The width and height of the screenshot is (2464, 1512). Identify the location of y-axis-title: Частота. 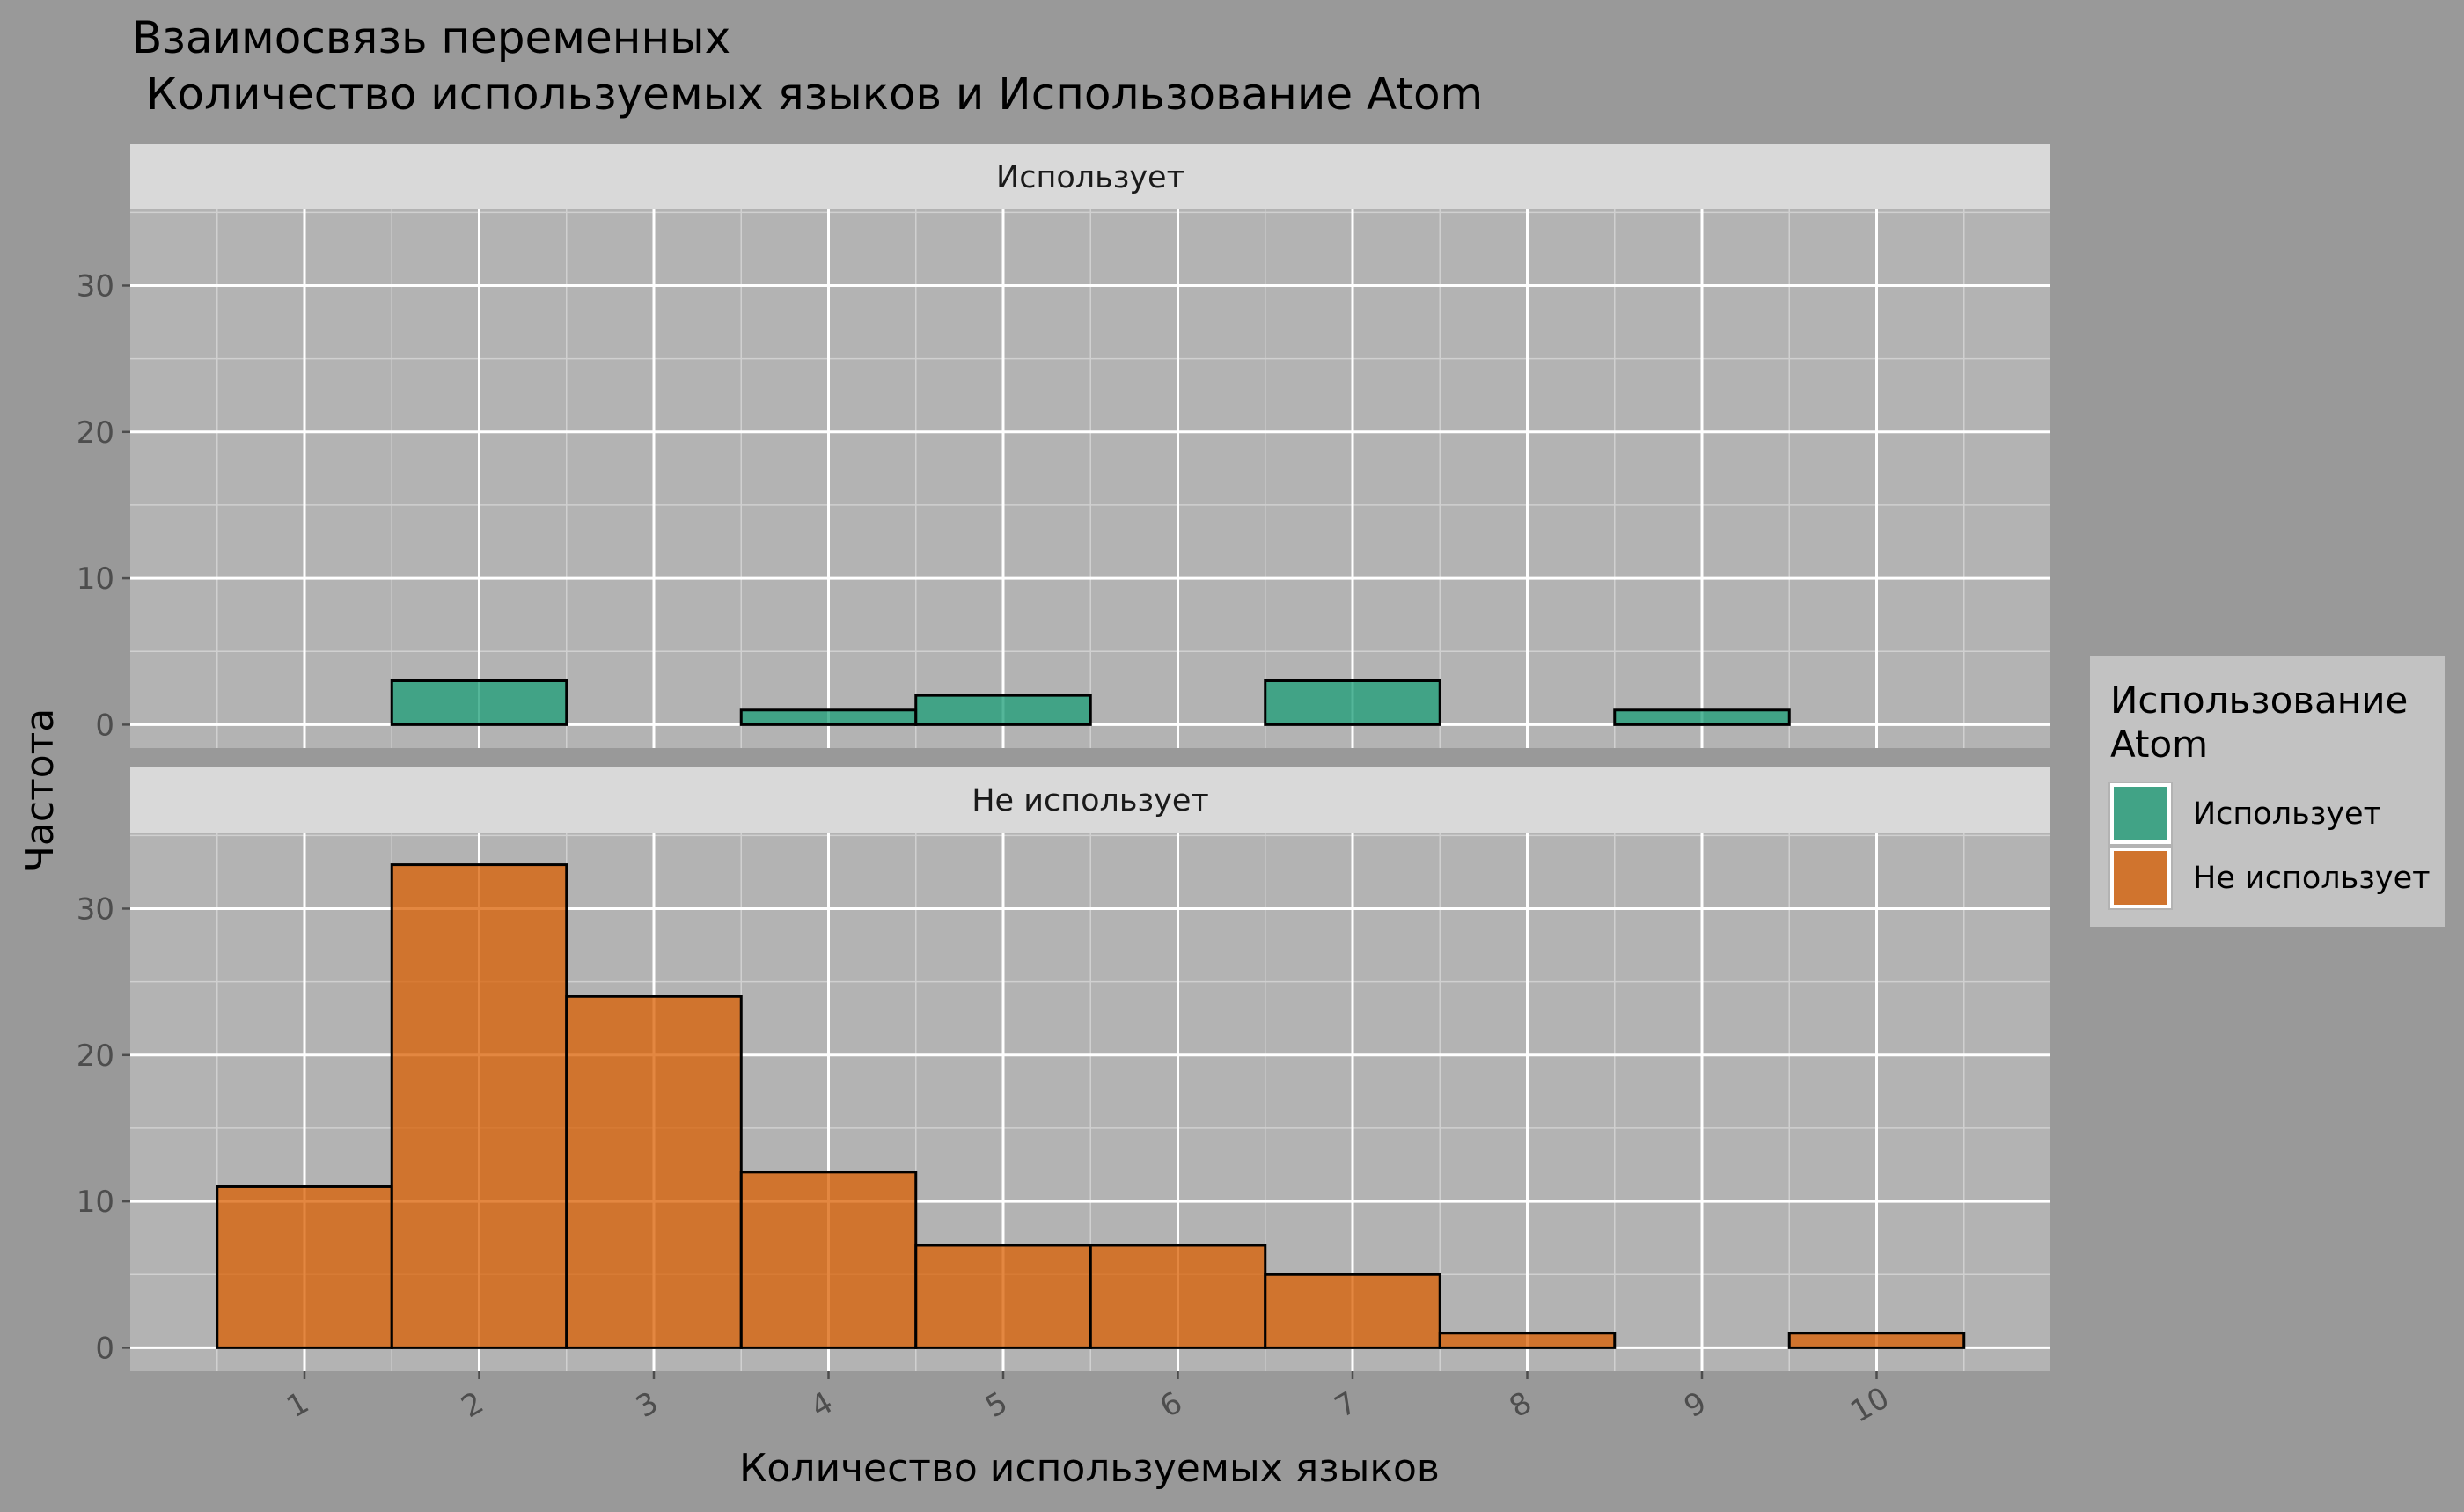
(40, 790).